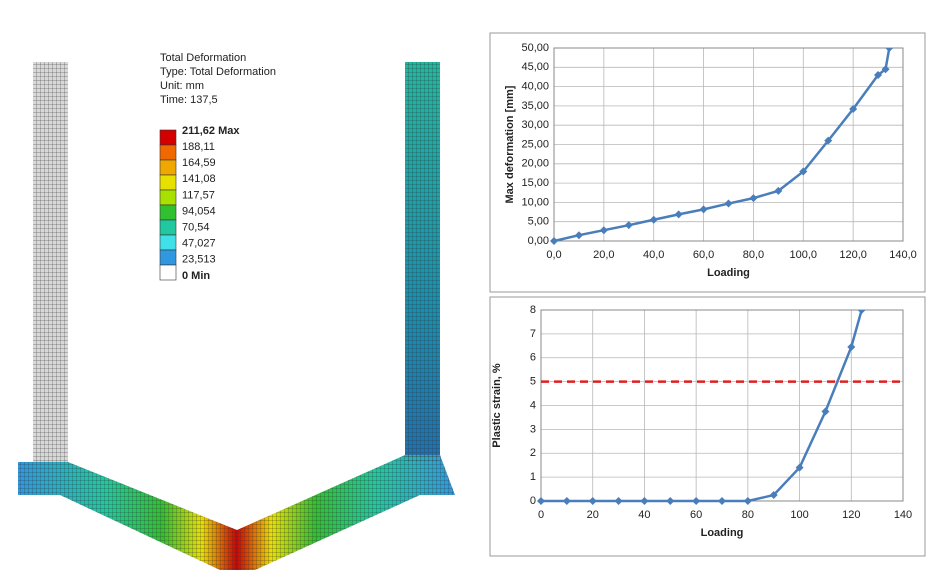 The image size is (940, 585). Describe the element at coordinates (593, 515) in the screenshot. I see `x-tick-label: 20` at that location.